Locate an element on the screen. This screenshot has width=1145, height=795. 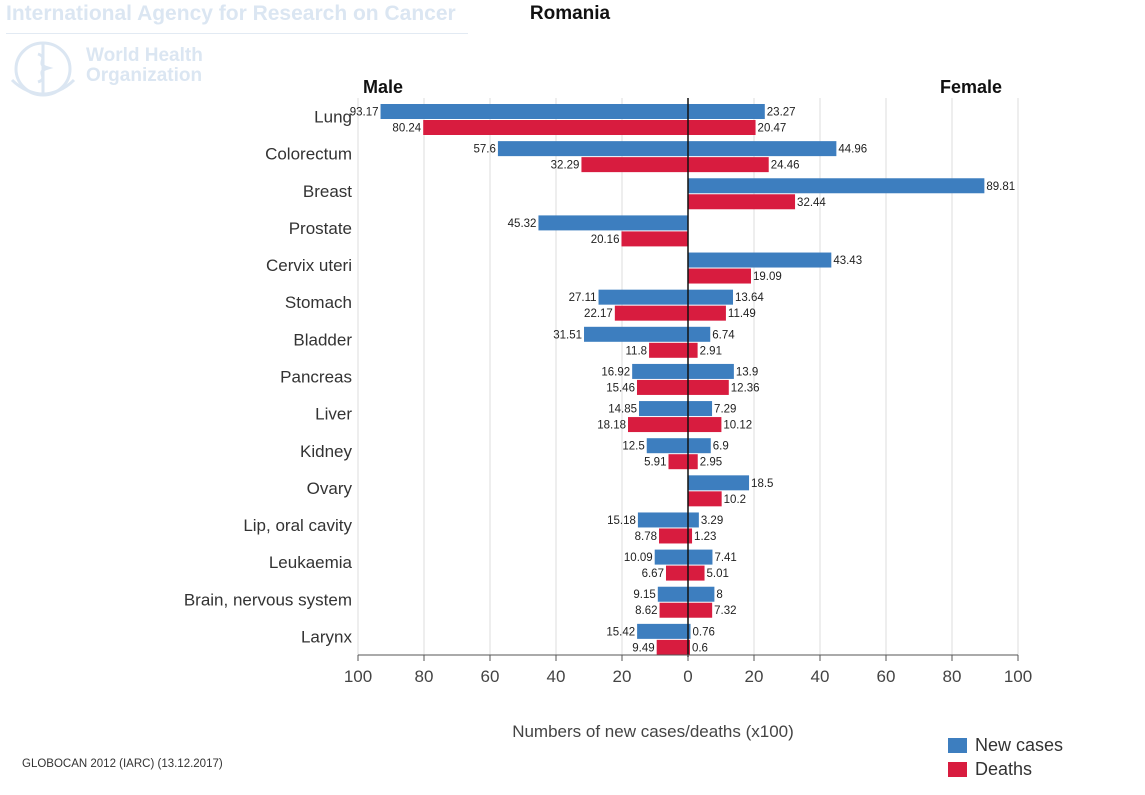
x-tick-label: 20 is located at coordinates (622, 676).